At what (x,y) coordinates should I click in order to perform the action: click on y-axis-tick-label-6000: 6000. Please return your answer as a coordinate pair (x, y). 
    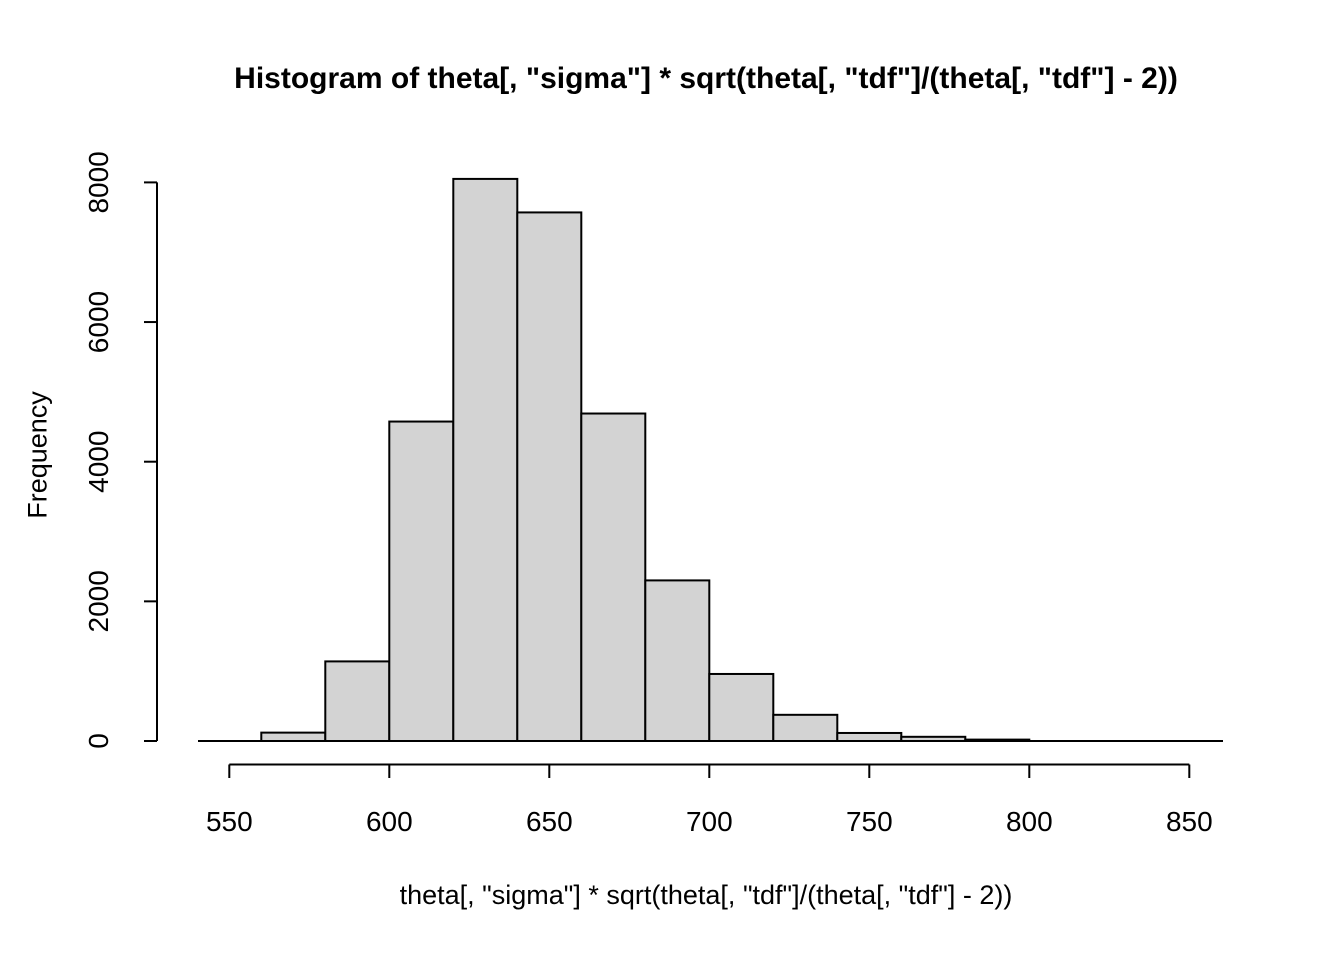
    Looking at the image, I should click on (98, 322).